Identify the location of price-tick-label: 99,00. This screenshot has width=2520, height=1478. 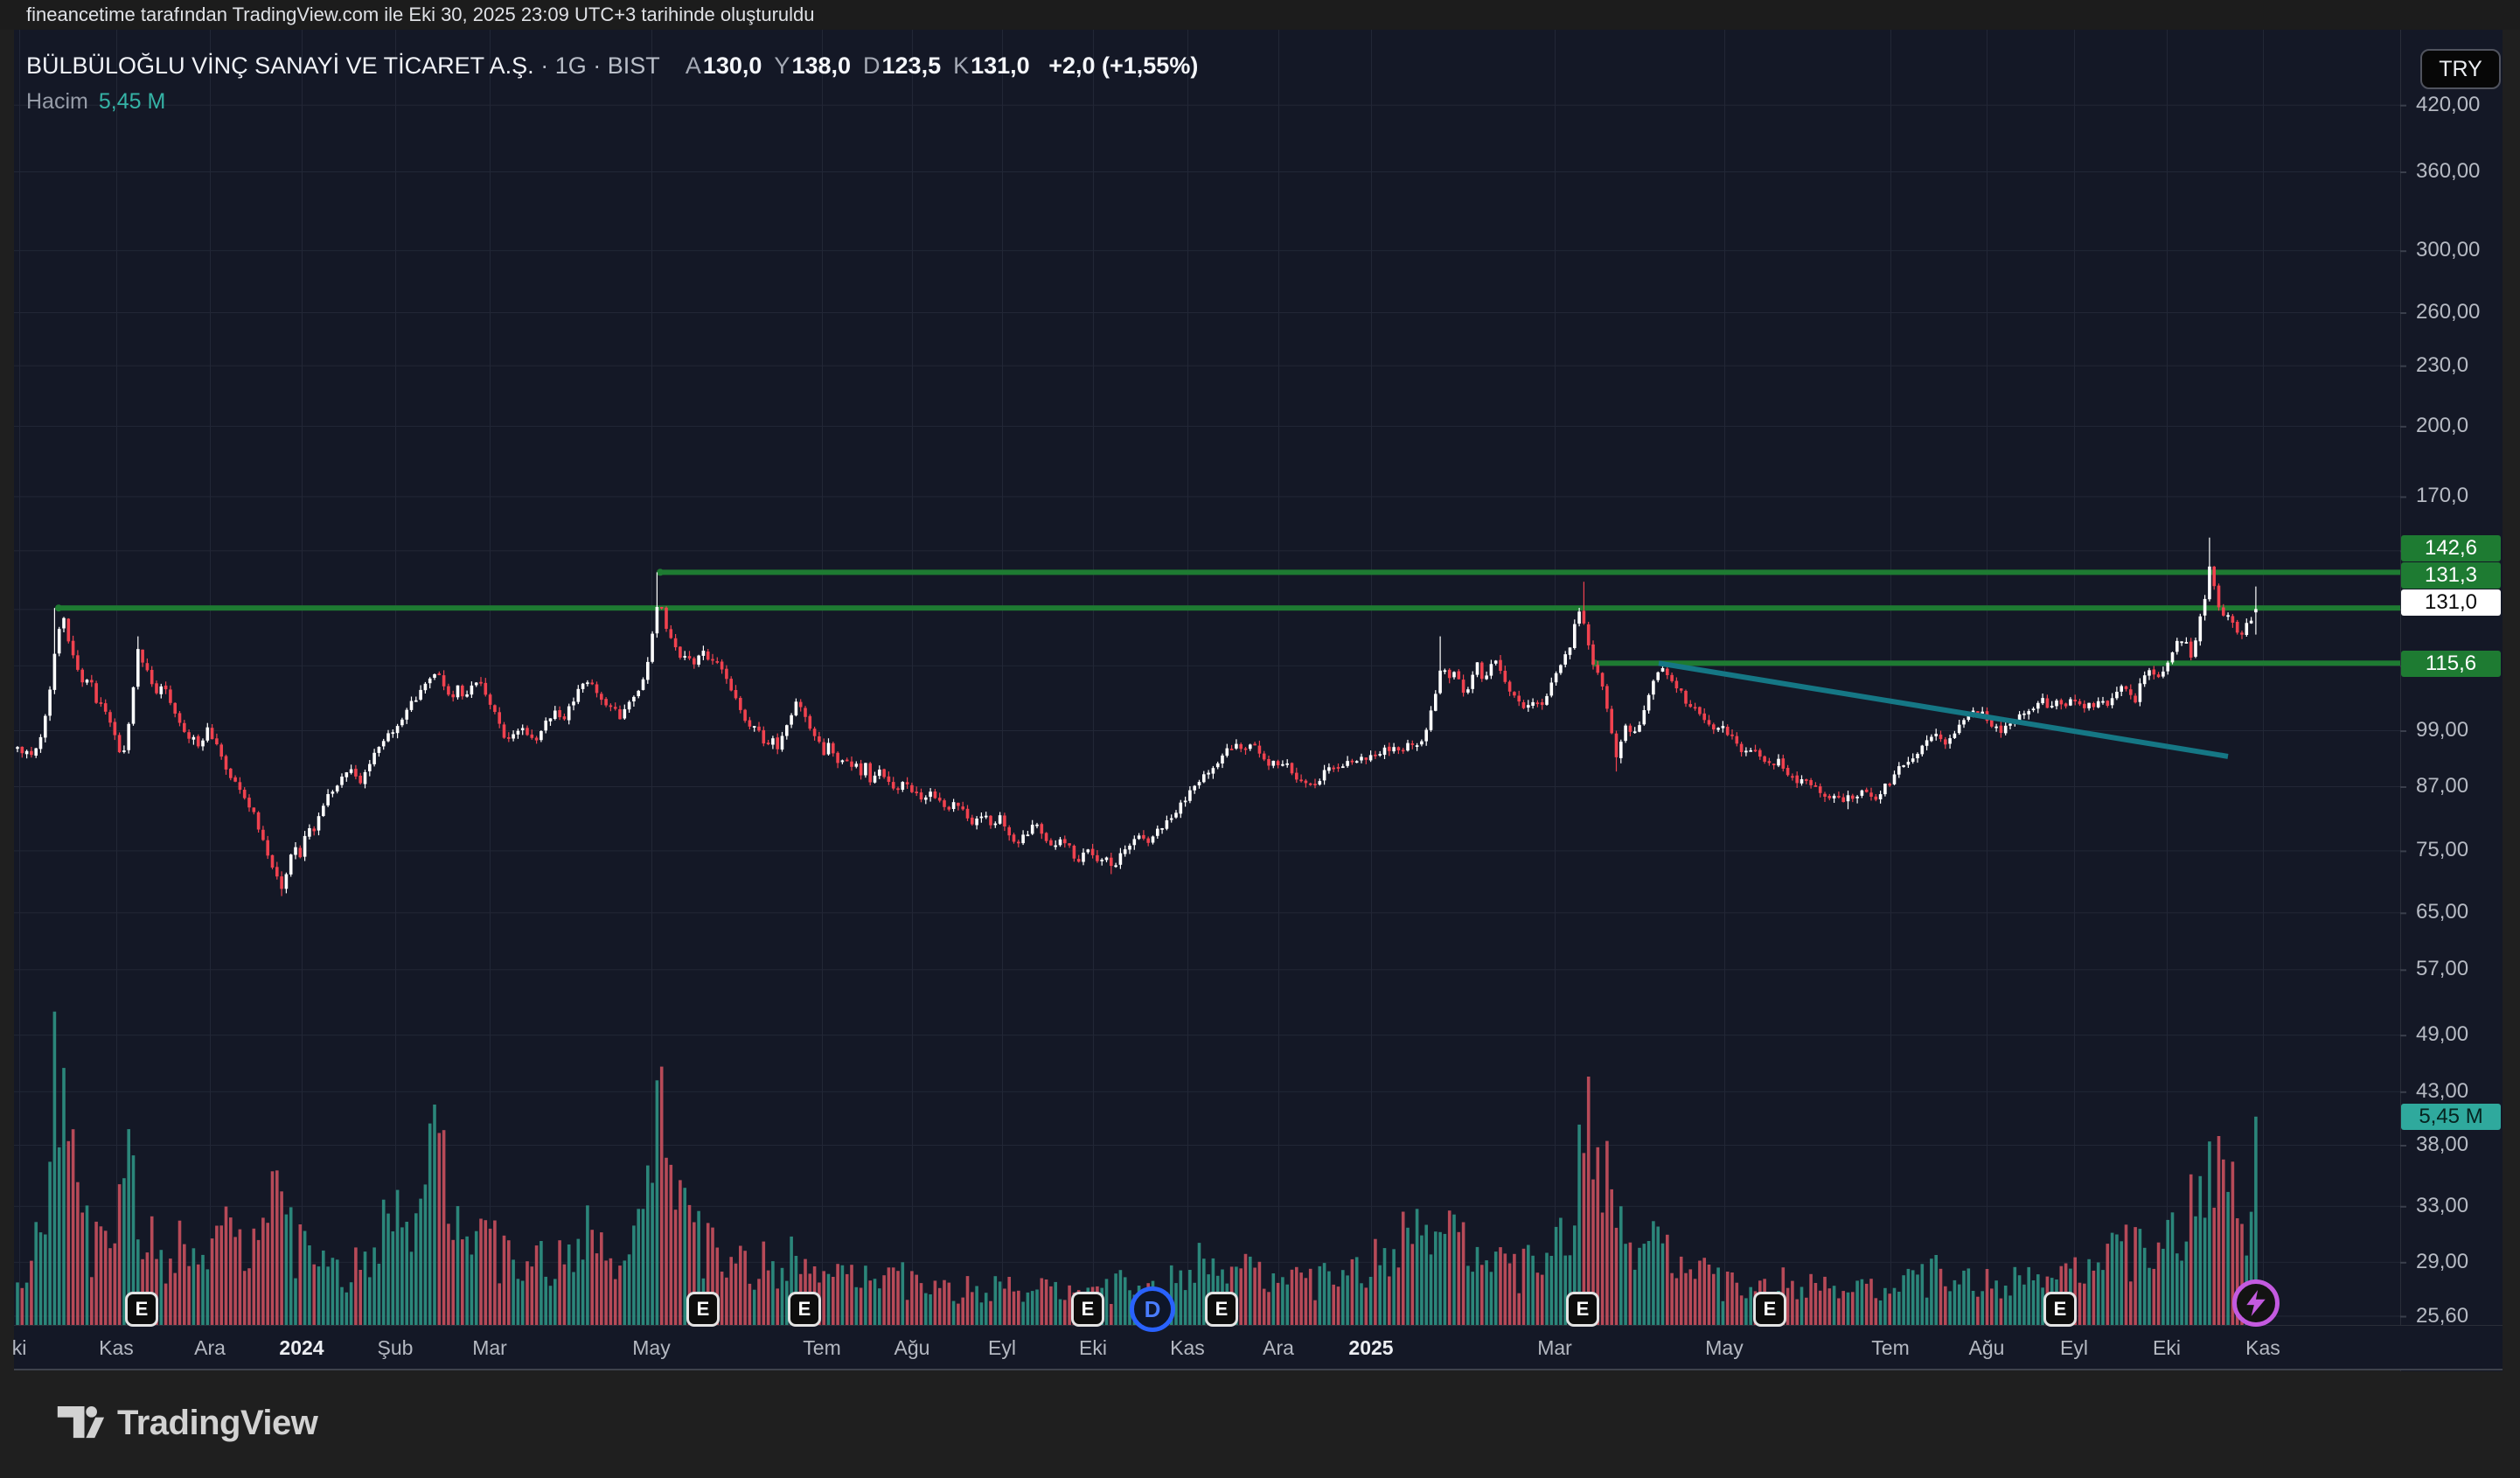
(2442, 730).